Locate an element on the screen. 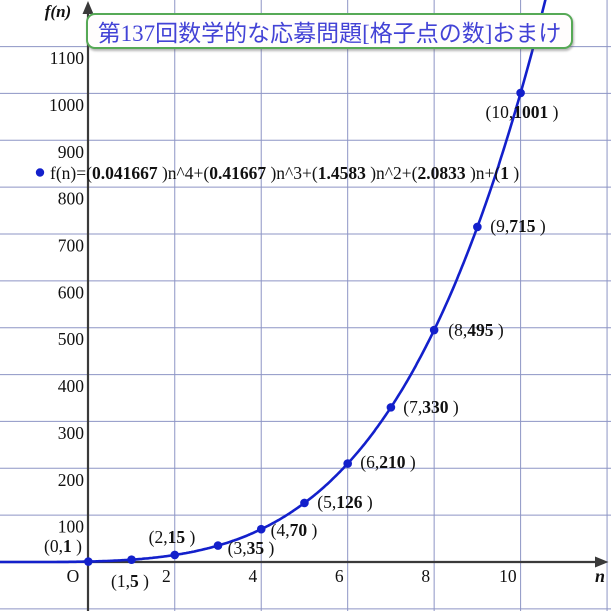 The width and height of the screenshot is (611, 611). y-tick-label: 1000 is located at coordinates (66, 105).